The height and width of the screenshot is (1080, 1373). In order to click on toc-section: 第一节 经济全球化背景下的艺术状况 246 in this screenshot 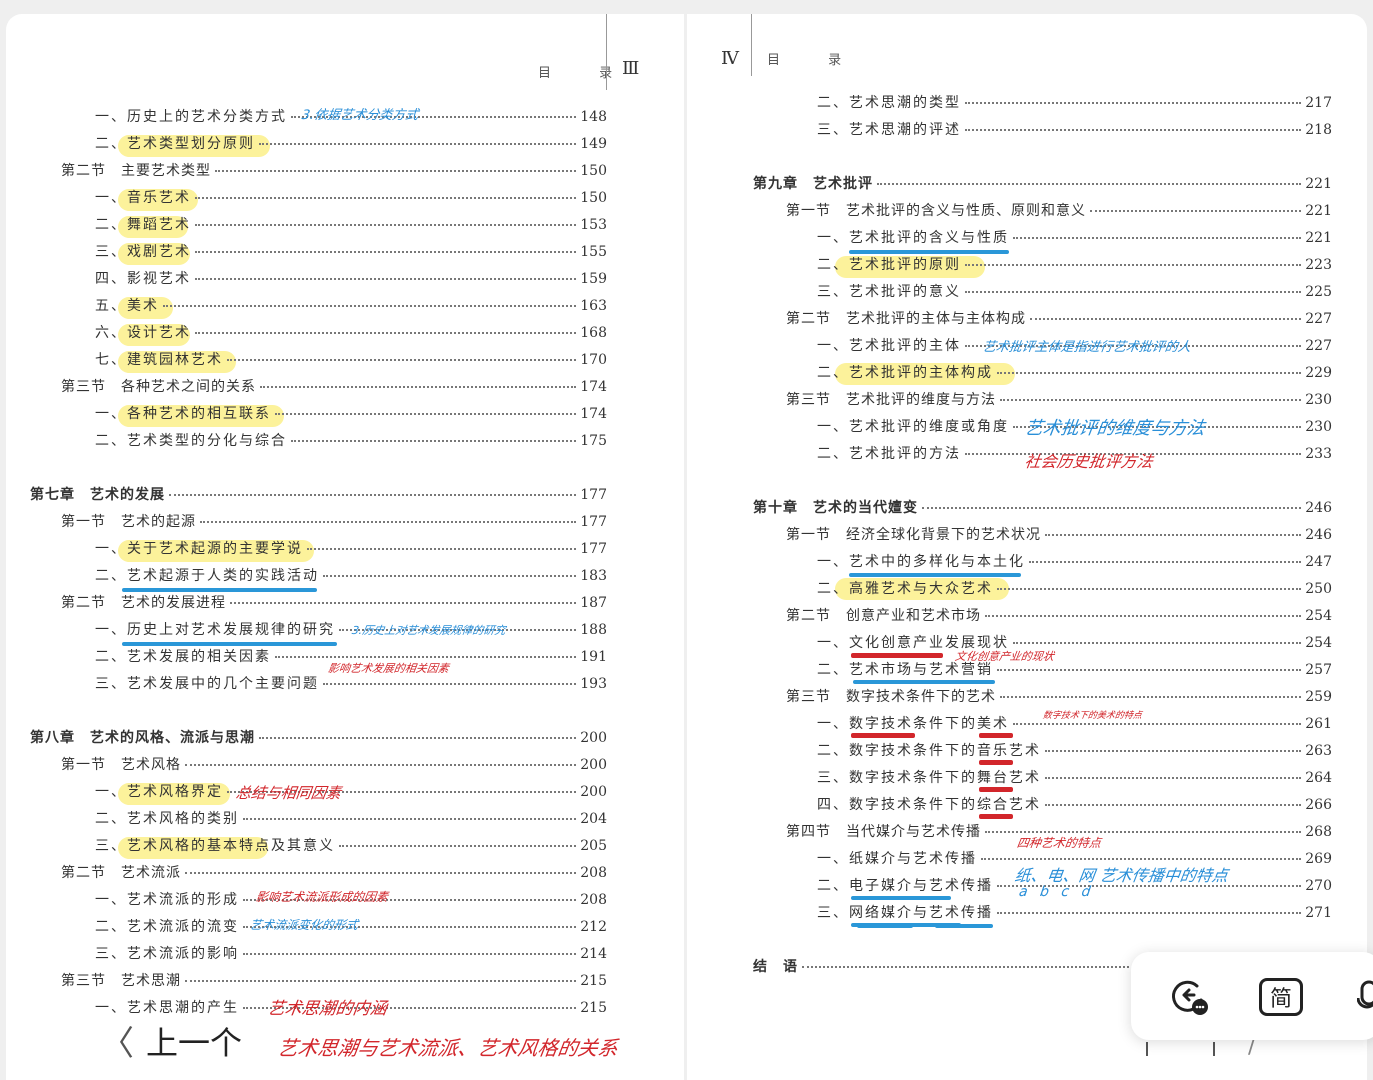, I will do `click(1059, 535)`.